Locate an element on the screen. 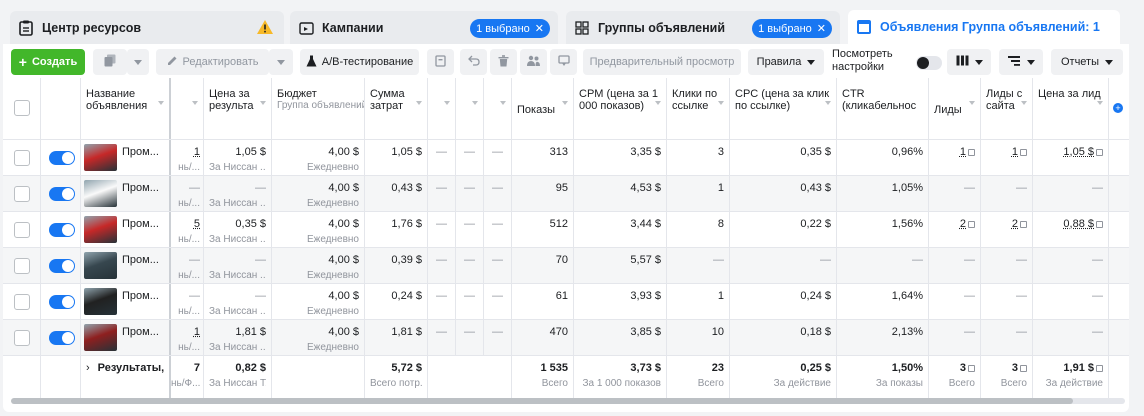 This screenshot has width=1144, height=416. col-header-cost-per-result: Цена за результа is located at coordinates (238, 108).